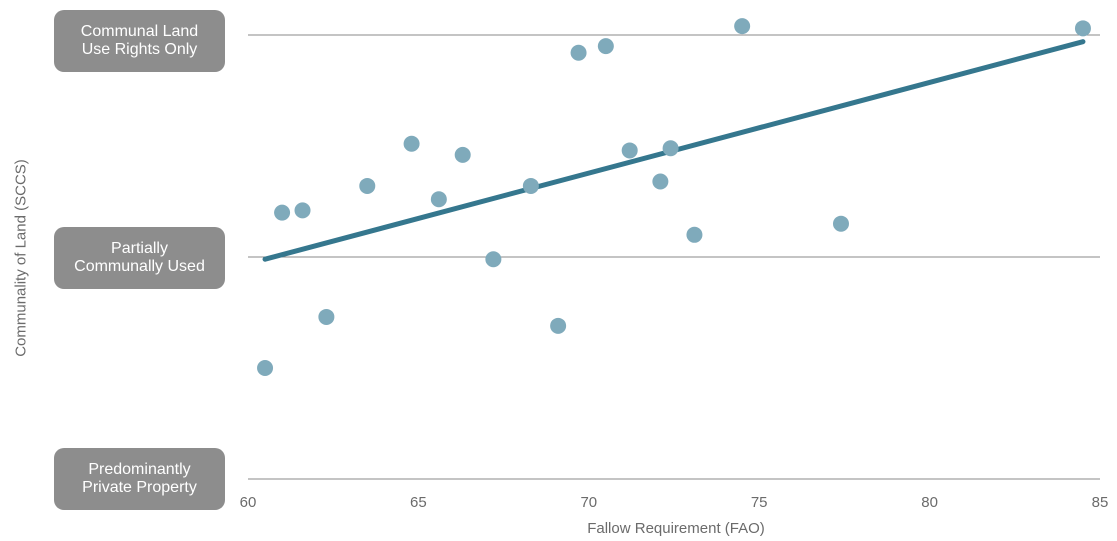  What do you see at coordinates (674, 502) in the screenshot?
I see `x-tick-labels: 60 65 70 75 80 85` at bounding box center [674, 502].